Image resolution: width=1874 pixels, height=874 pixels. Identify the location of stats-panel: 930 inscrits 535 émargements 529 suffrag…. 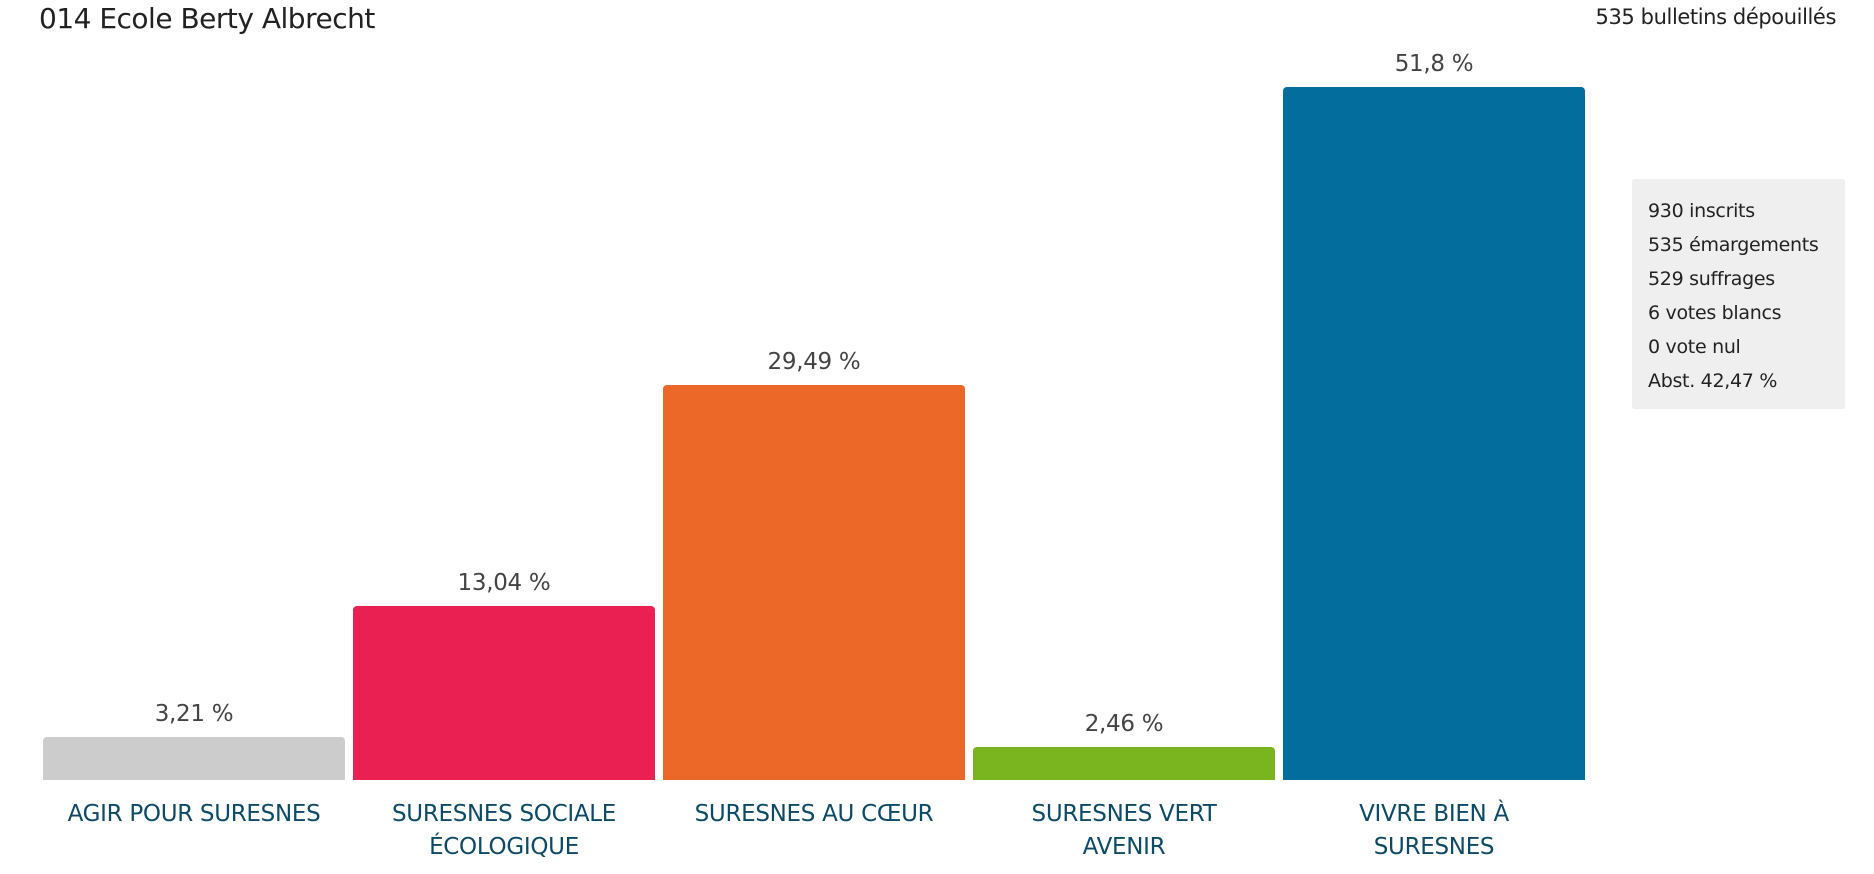
(1738, 294).